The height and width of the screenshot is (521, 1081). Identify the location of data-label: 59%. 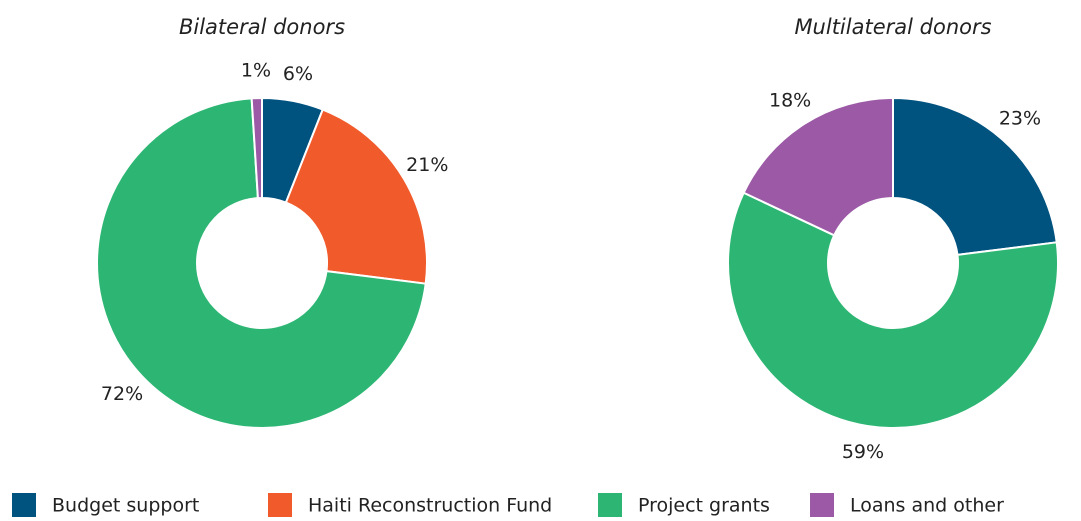
(863, 452).